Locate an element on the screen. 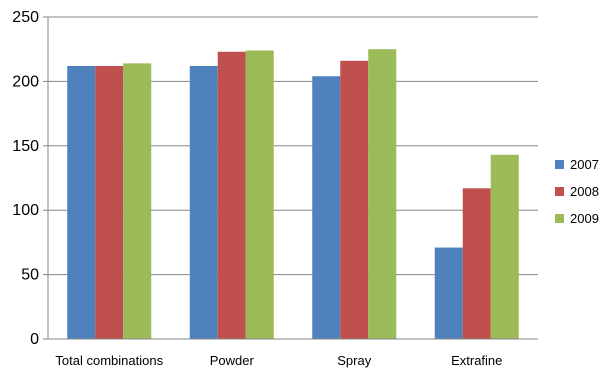  x-tick-label: Spray is located at coordinates (354, 360).